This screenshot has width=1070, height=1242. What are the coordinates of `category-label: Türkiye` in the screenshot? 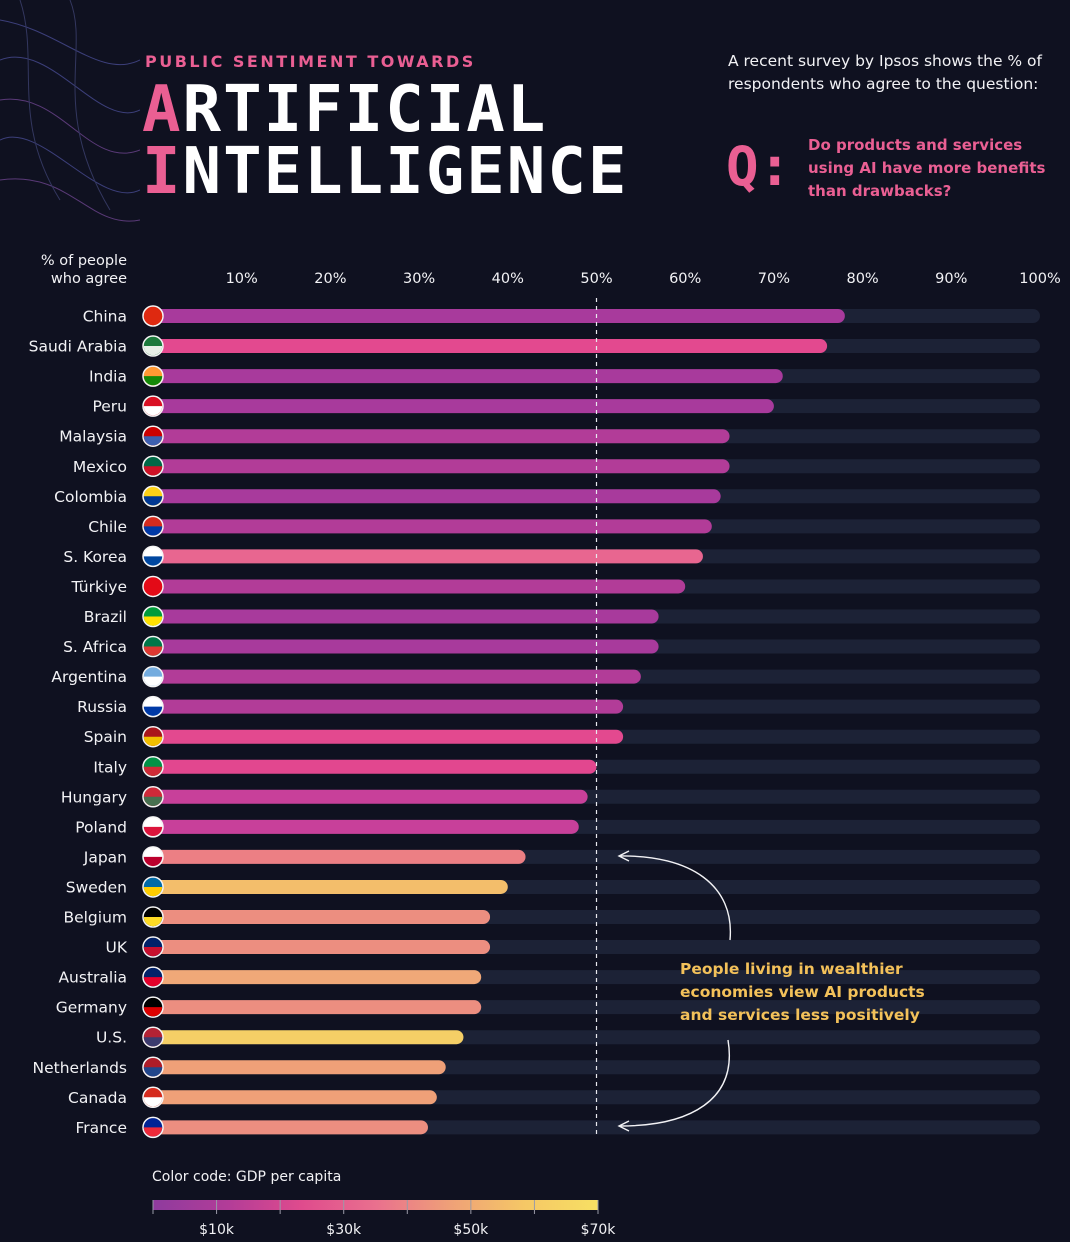 It's located at (98, 587).